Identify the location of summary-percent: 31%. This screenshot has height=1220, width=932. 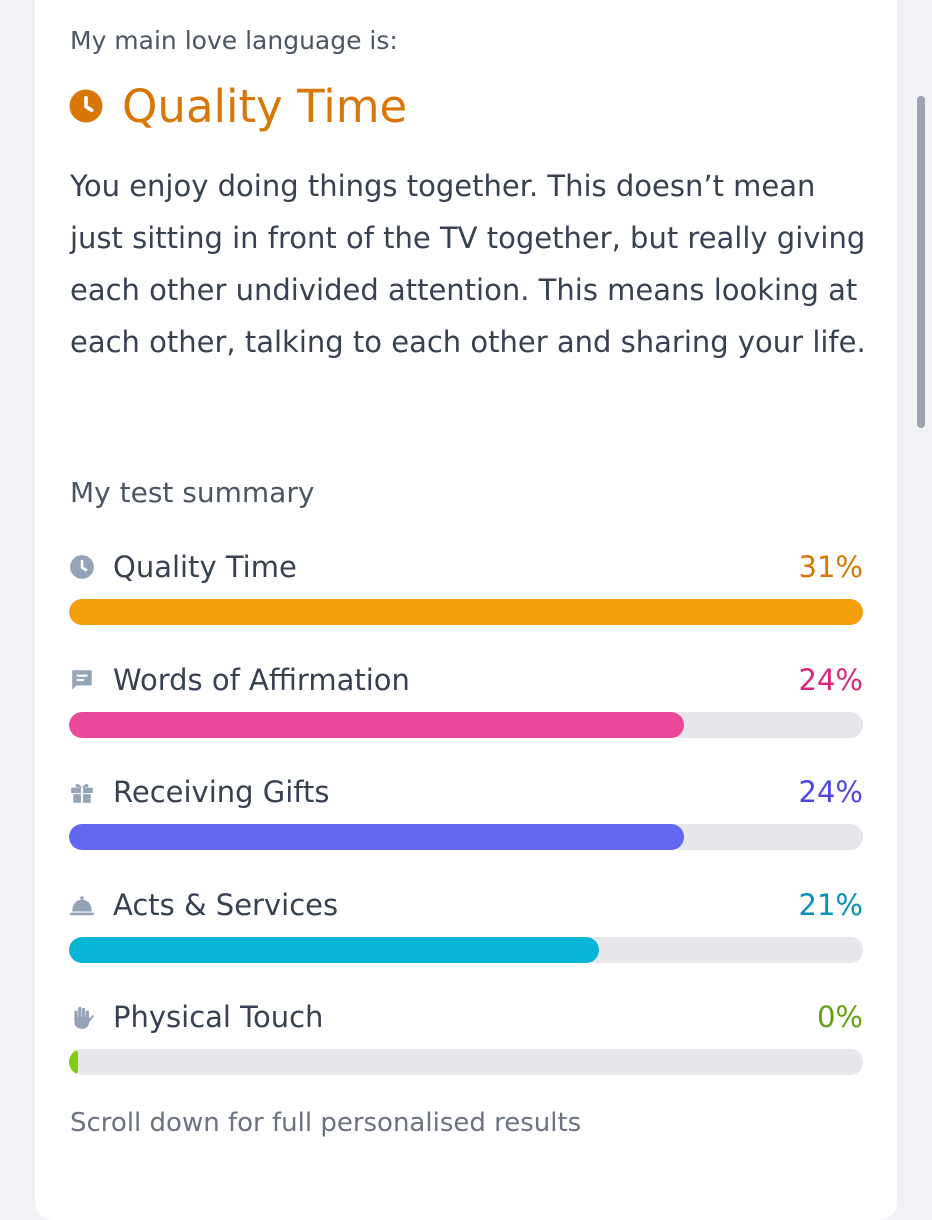
(830, 567).